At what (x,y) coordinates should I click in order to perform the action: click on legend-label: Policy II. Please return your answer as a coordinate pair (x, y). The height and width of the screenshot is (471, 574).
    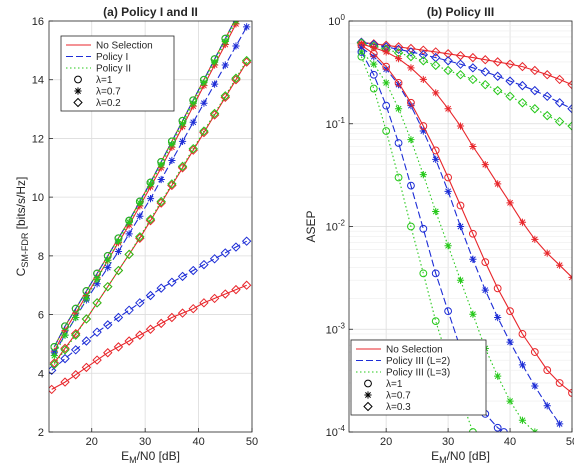
    Looking at the image, I should click on (113, 69).